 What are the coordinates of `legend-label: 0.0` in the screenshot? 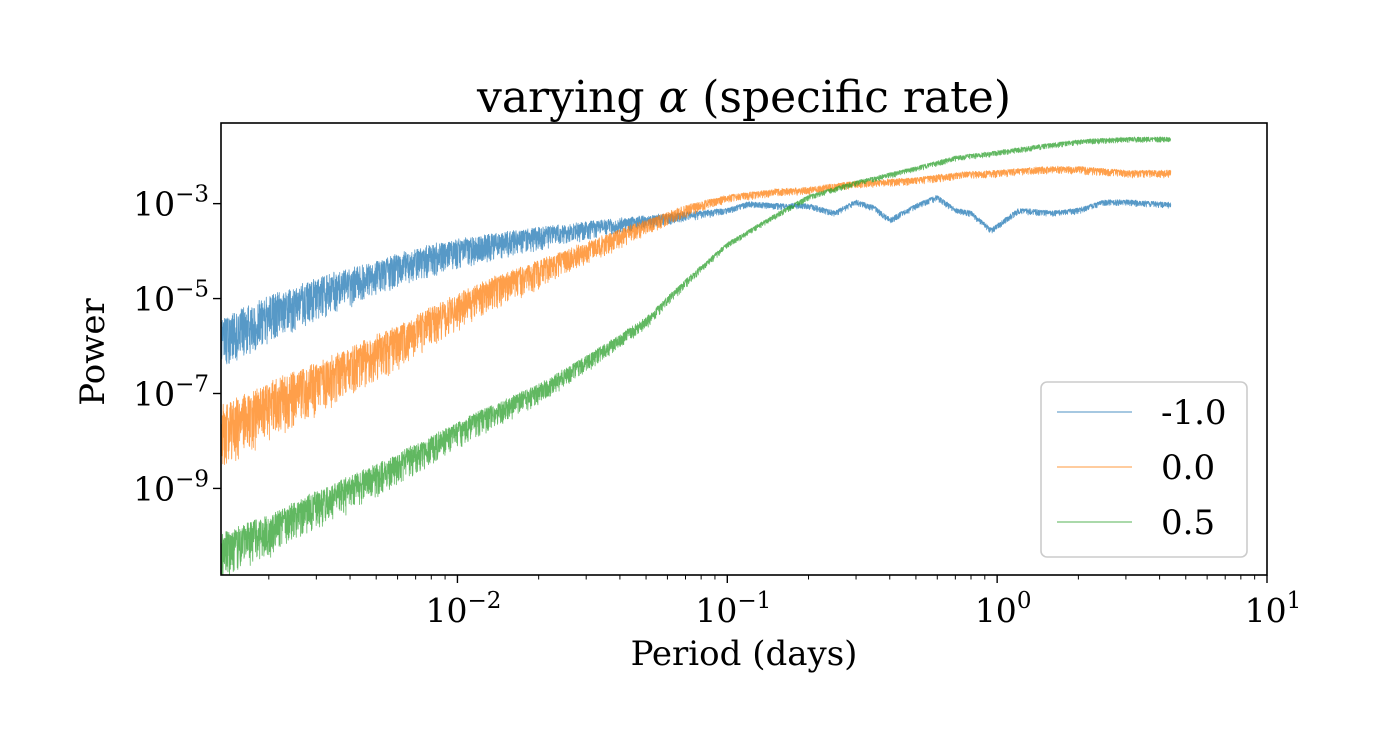 It's located at (1188, 468).